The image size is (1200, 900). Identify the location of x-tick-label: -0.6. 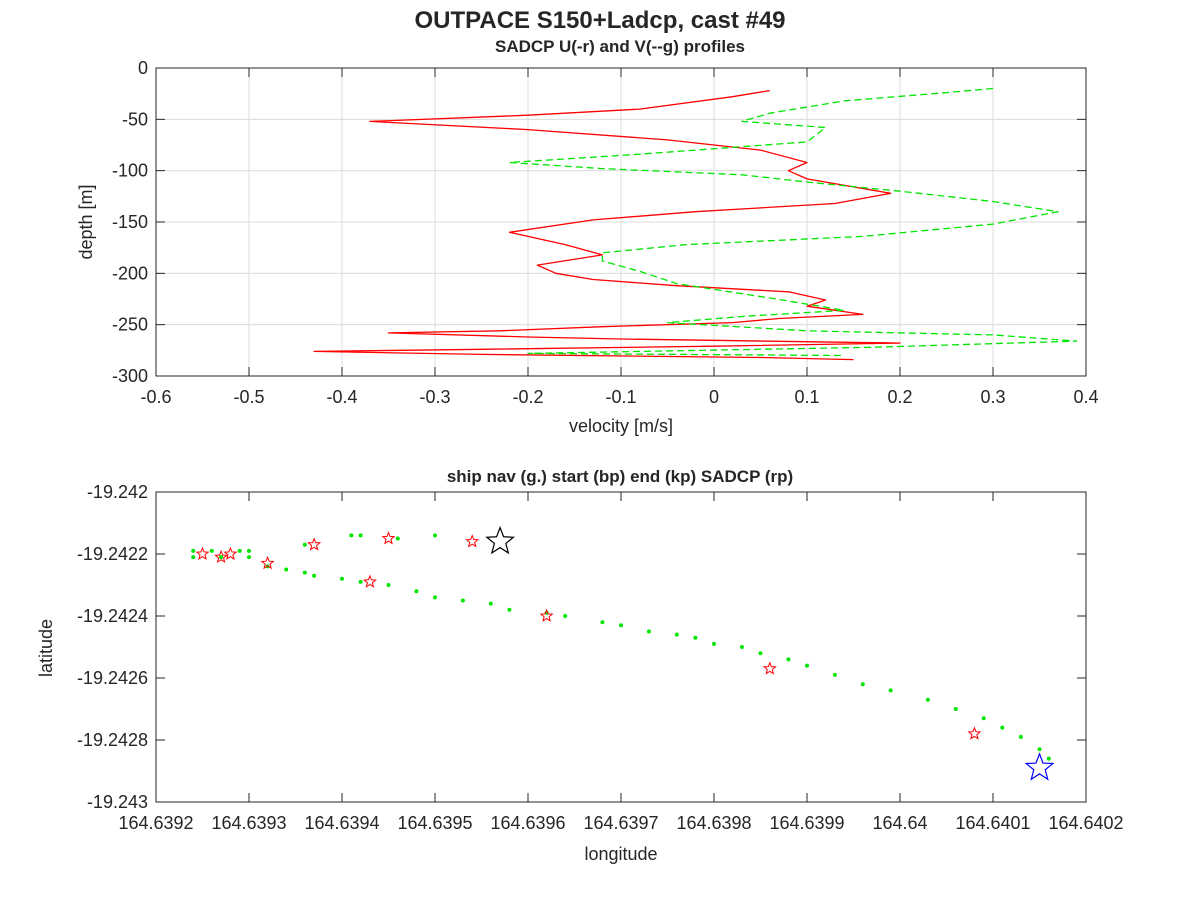
(155, 397).